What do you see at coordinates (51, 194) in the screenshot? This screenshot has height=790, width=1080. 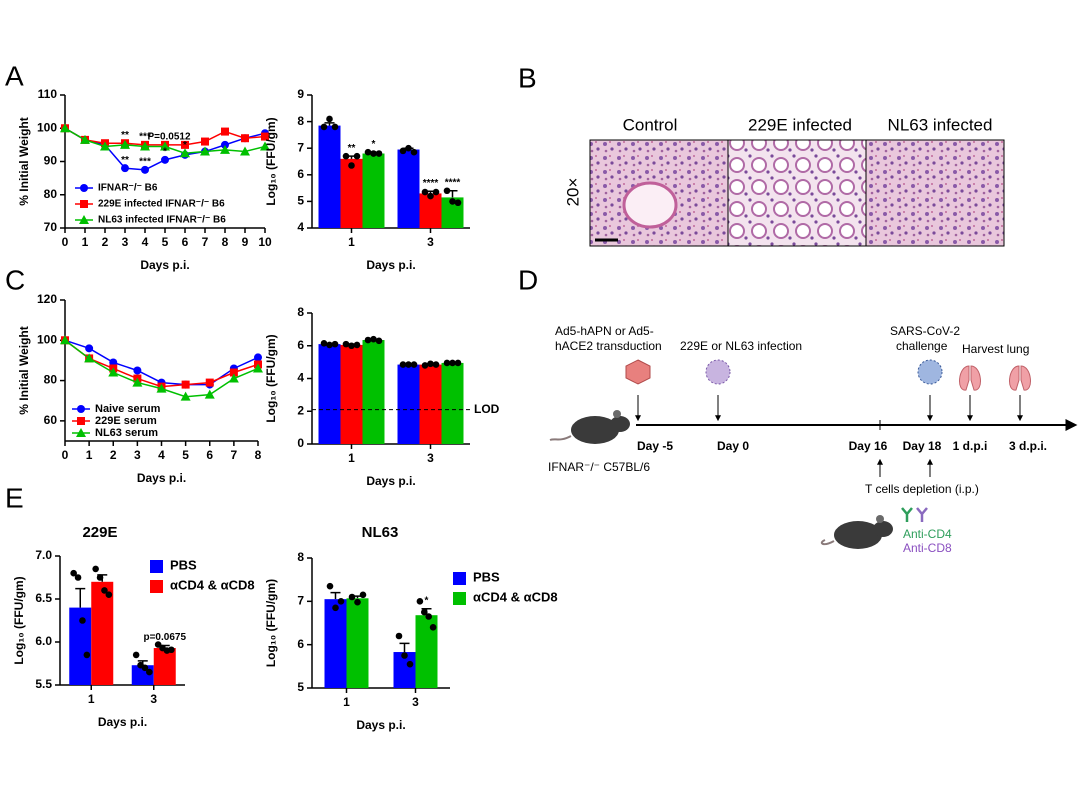 I see `y-tick-label: 80` at bounding box center [51, 194].